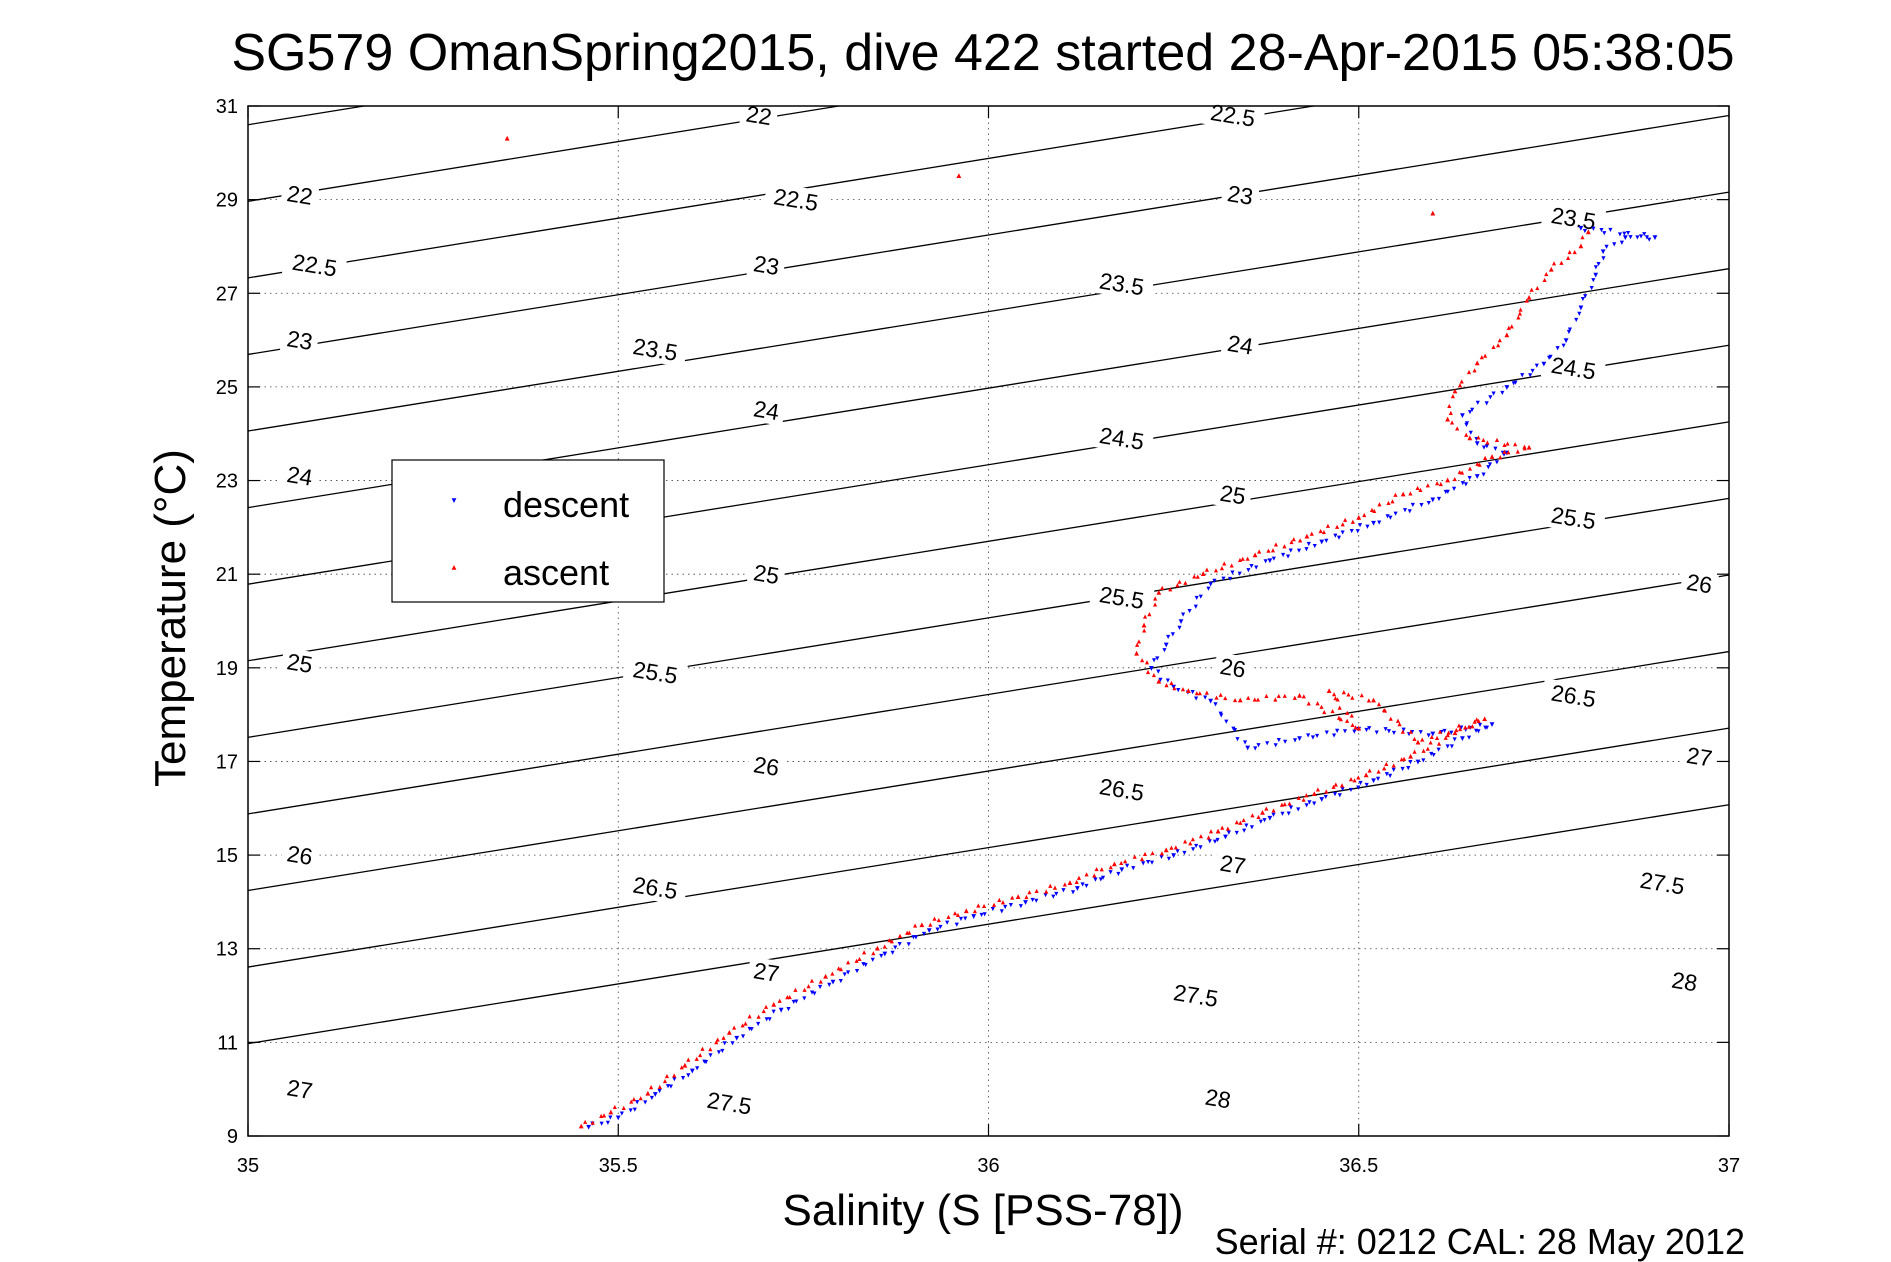 The width and height of the screenshot is (1891, 1262). What do you see at coordinates (454, 567) in the screenshot?
I see `legend-marker-ascent` at bounding box center [454, 567].